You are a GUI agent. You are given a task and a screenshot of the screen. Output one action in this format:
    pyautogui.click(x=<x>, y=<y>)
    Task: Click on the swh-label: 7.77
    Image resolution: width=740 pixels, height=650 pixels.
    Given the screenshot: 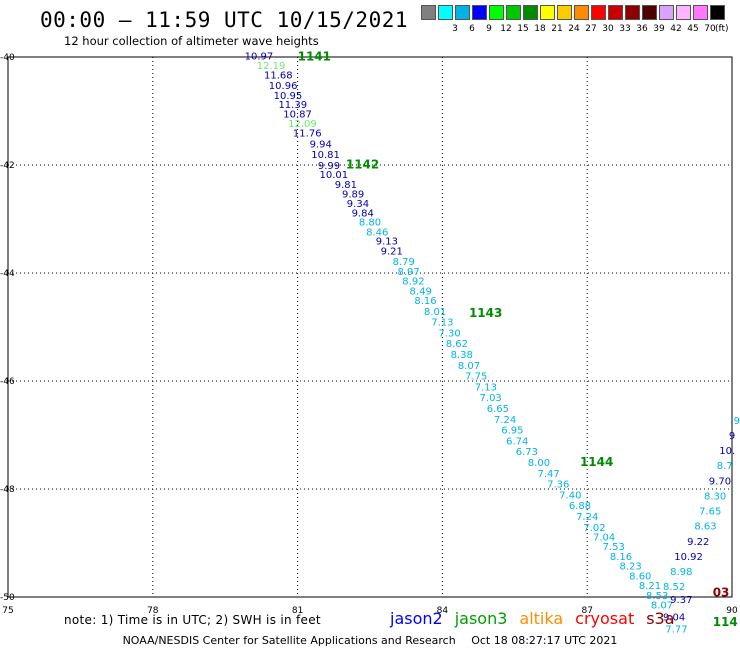 What is the action you would take?
    pyautogui.click(x=676, y=629)
    